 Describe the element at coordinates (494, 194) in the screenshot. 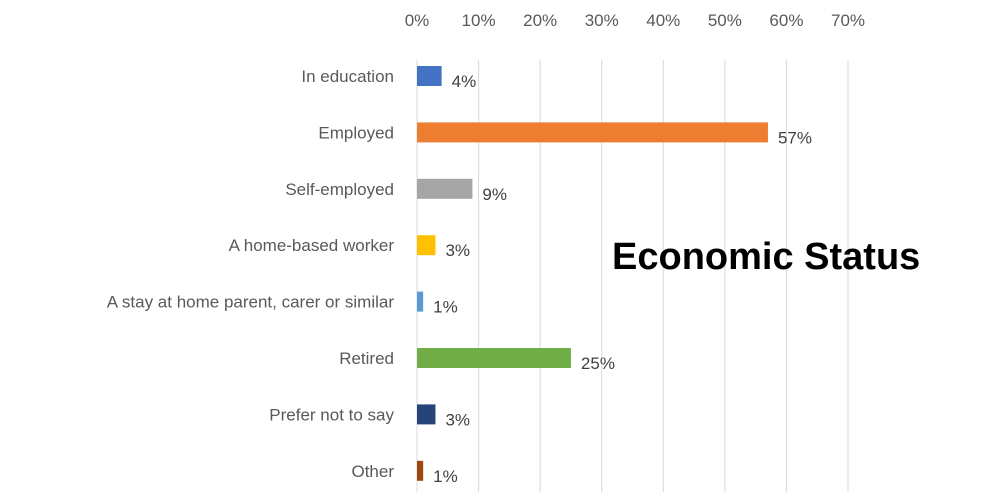

I see `data-label: 9%` at that location.